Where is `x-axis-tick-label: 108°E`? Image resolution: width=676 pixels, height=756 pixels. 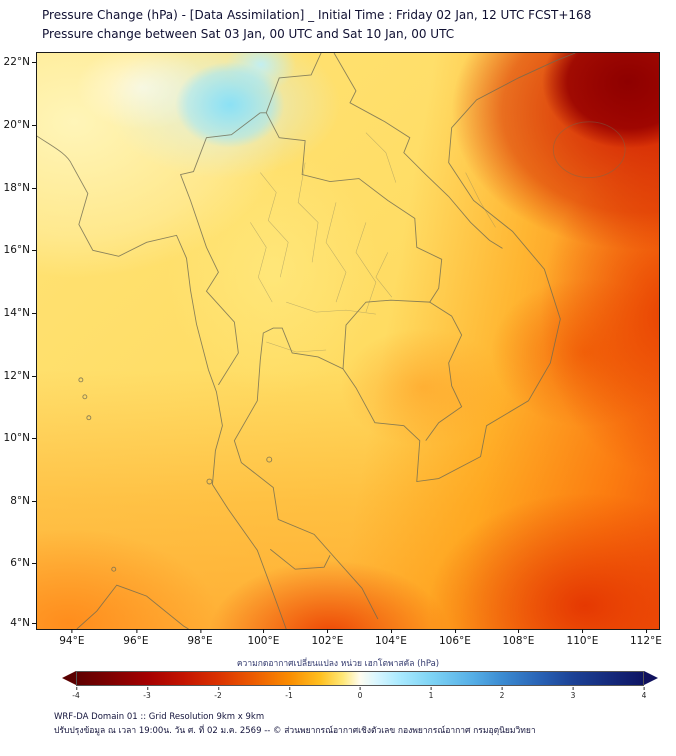 x-axis-tick-label: 108°E is located at coordinates (518, 638).